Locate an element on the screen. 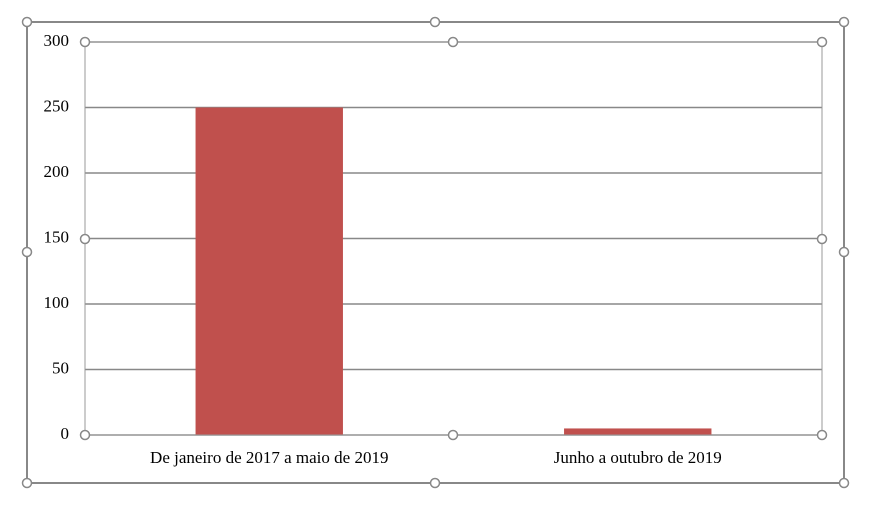 The width and height of the screenshot is (874, 507). y-tick-label: 250 is located at coordinates (57, 105).